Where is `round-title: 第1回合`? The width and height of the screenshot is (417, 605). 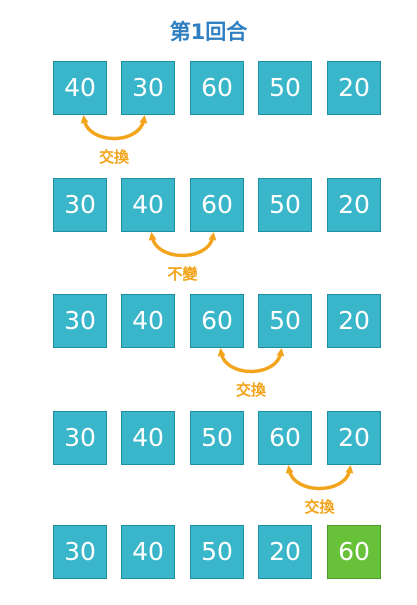 round-title: 第1回合 is located at coordinates (208, 32).